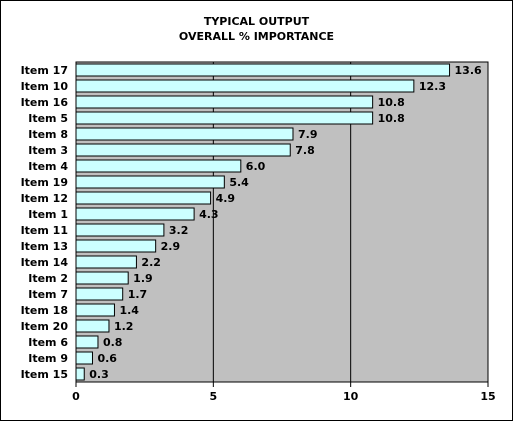  What do you see at coordinates (129, 310) in the screenshot?
I see `data-label: 1.4` at bounding box center [129, 310].